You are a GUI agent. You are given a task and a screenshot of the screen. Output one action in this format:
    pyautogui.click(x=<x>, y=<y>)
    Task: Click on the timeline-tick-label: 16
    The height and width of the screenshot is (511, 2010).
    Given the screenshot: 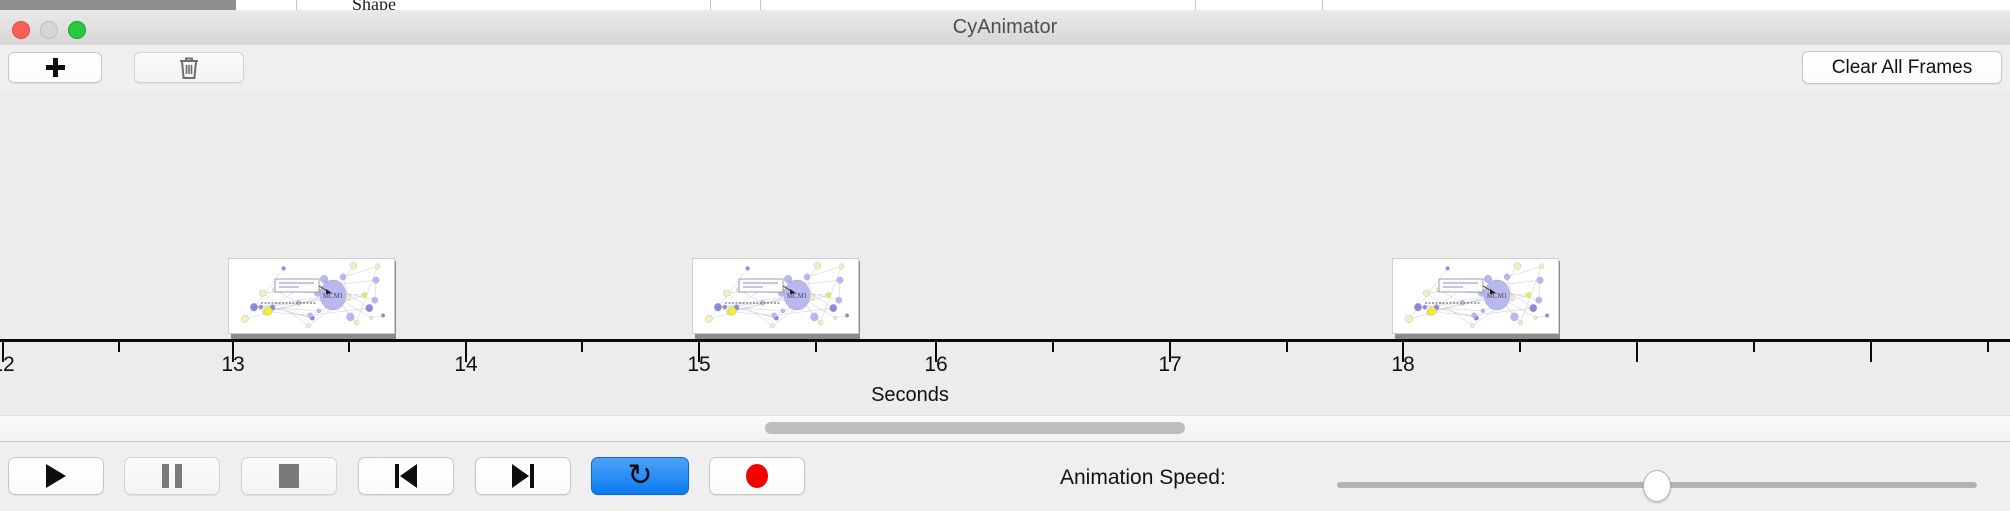 What is the action you would take?
    pyautogui.click(x=935, y=365)
    